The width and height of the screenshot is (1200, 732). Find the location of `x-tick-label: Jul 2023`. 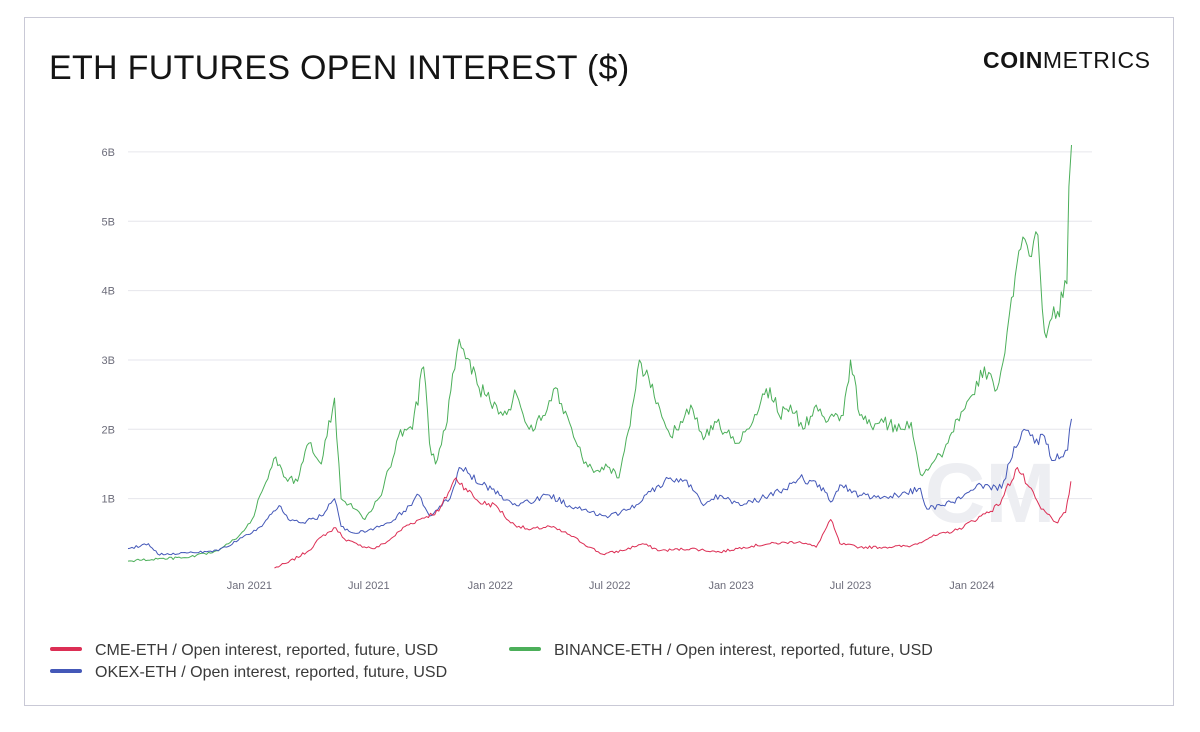

x-tick-label: Jul 2023 is located at coordinates (851, 586).